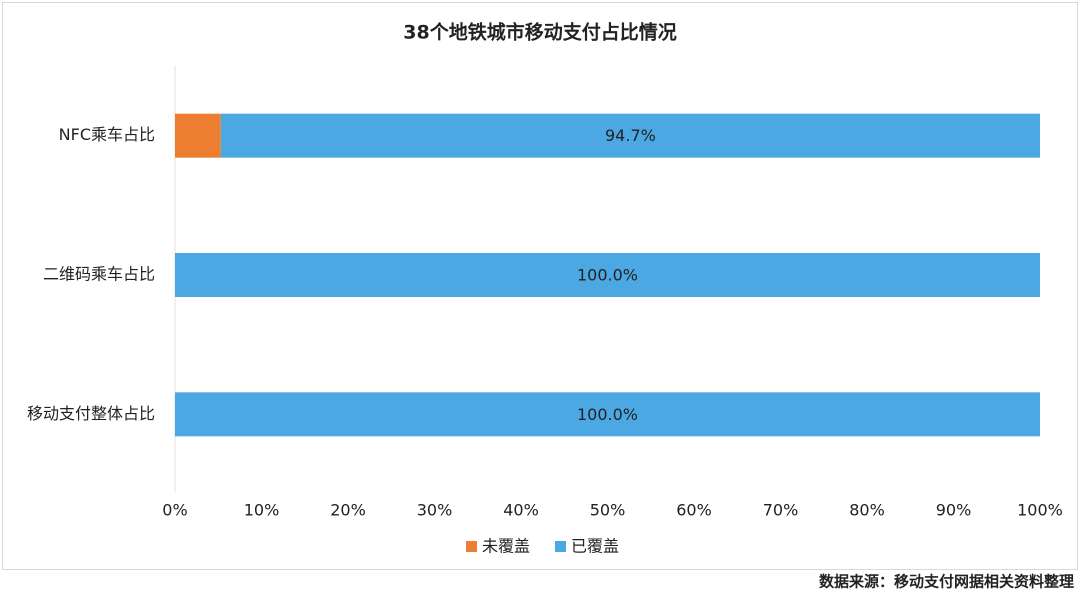  I want to click on data-label: 94.7%, so click(630, 135).